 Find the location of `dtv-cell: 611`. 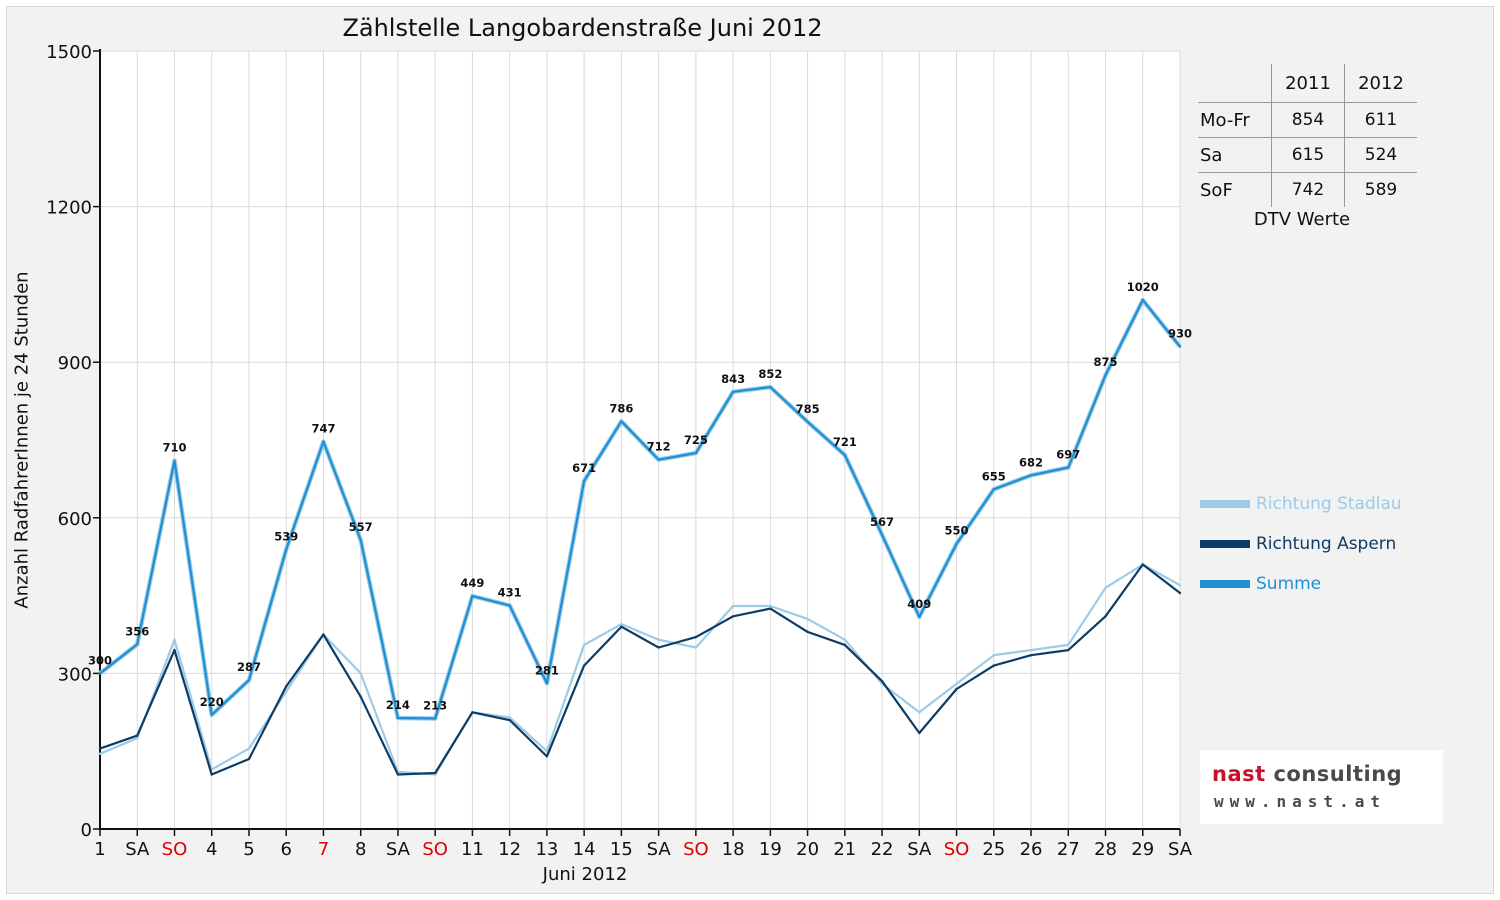

dtv-cell: 611 is located at coordinates (1380, 120).